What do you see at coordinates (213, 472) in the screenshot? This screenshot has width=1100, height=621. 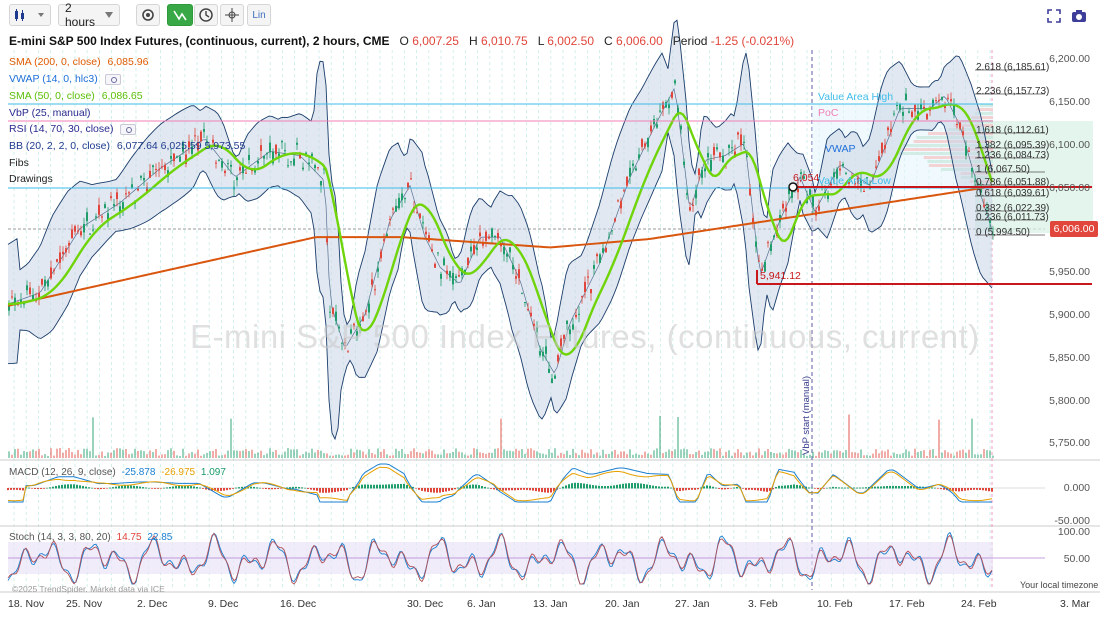 I see `macd-histogram-value: 1.097` at bounding box center [213, 472].